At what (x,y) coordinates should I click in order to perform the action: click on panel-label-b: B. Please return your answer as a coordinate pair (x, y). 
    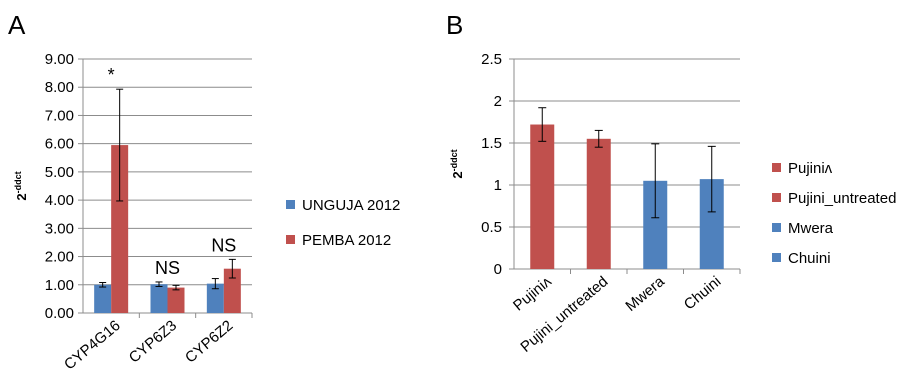
    Looking at the image, I should click on (454, 25).